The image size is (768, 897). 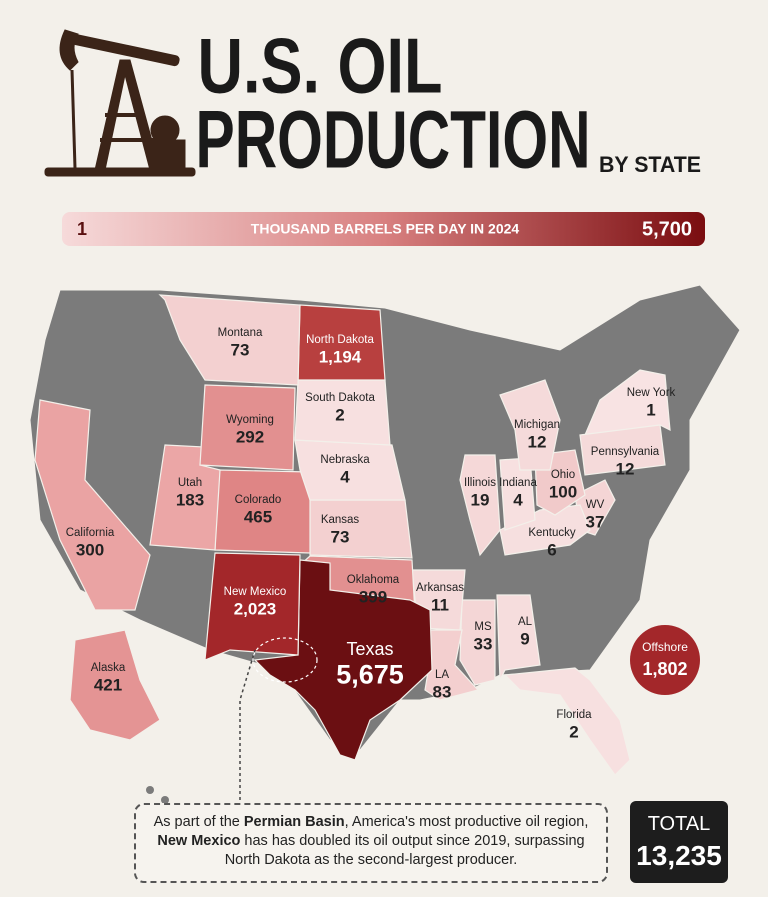 What do you see at coordinates (247, 724) in the screenshot?
I see `leader-line` at bounding box center [247, 724].